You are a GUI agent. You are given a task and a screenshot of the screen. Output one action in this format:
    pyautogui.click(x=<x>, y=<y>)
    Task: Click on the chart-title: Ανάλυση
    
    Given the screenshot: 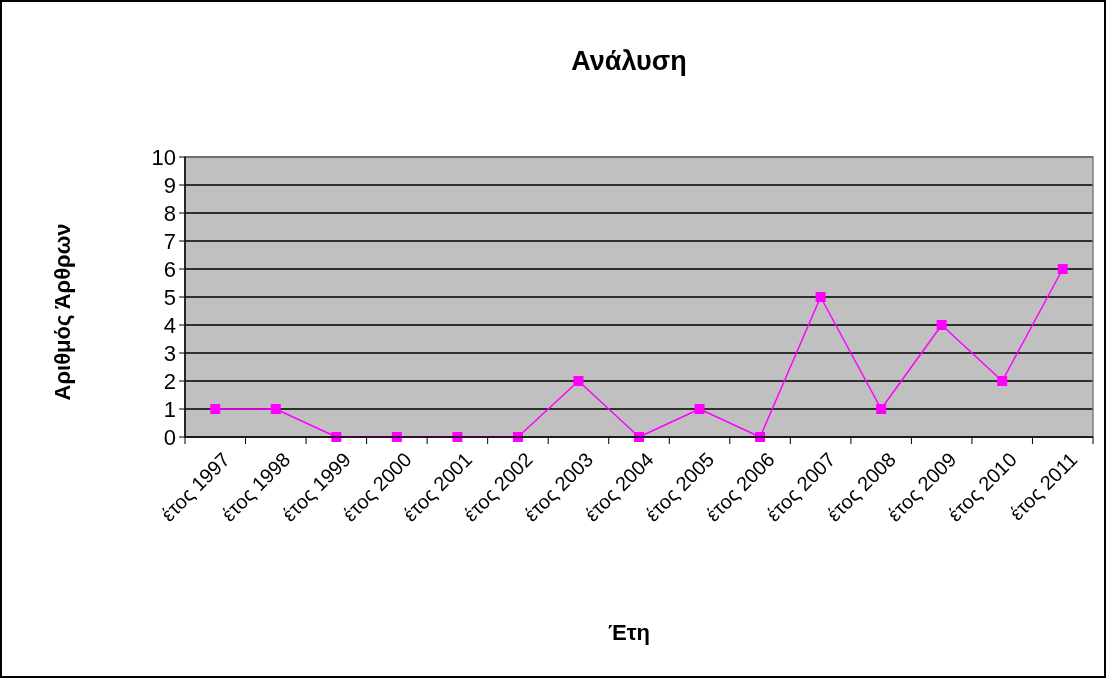 What is the action you would take?
    pyautogui.click(x=629, y=61)
    